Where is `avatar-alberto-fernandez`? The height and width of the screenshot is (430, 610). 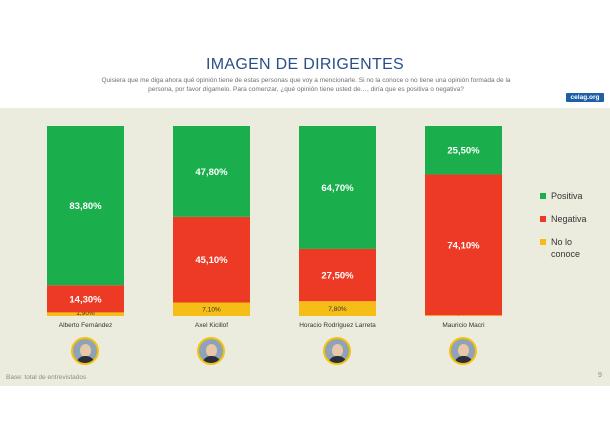
avatar-alberto-fernandez is located at coordinates (85, 351).